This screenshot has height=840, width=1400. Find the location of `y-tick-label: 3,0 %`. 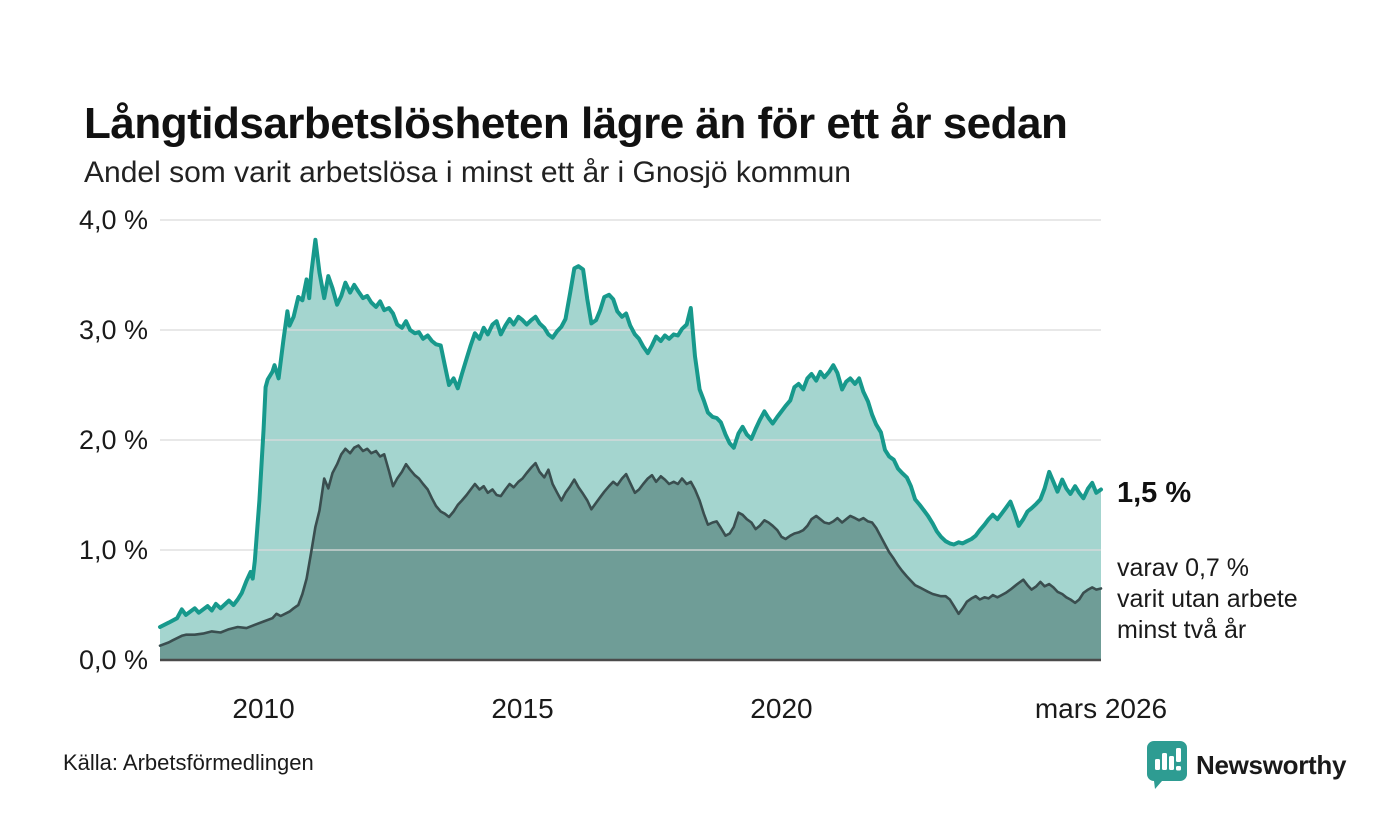

y-tick-label: 3,0 % is located at coordinates (113, 330).